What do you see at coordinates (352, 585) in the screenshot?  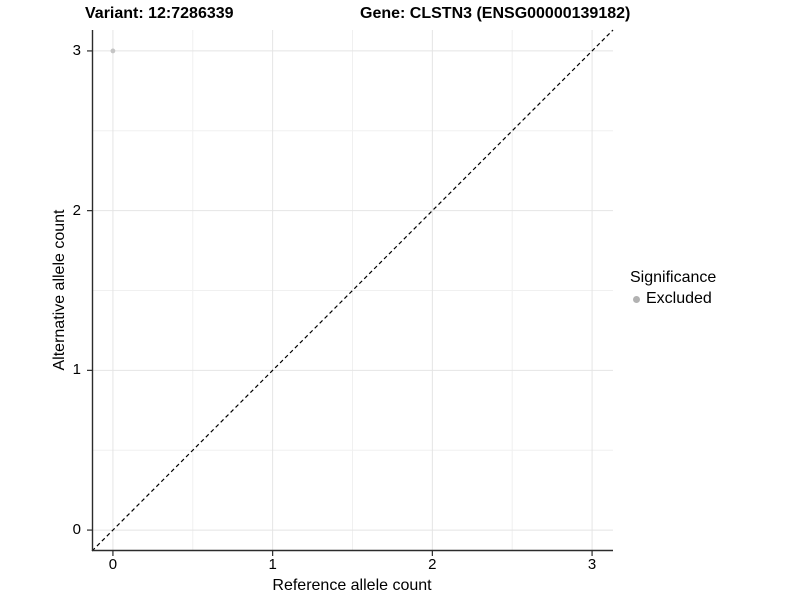 I see `x-axis-title: Reference allele count` at bounding box center [352, 585].